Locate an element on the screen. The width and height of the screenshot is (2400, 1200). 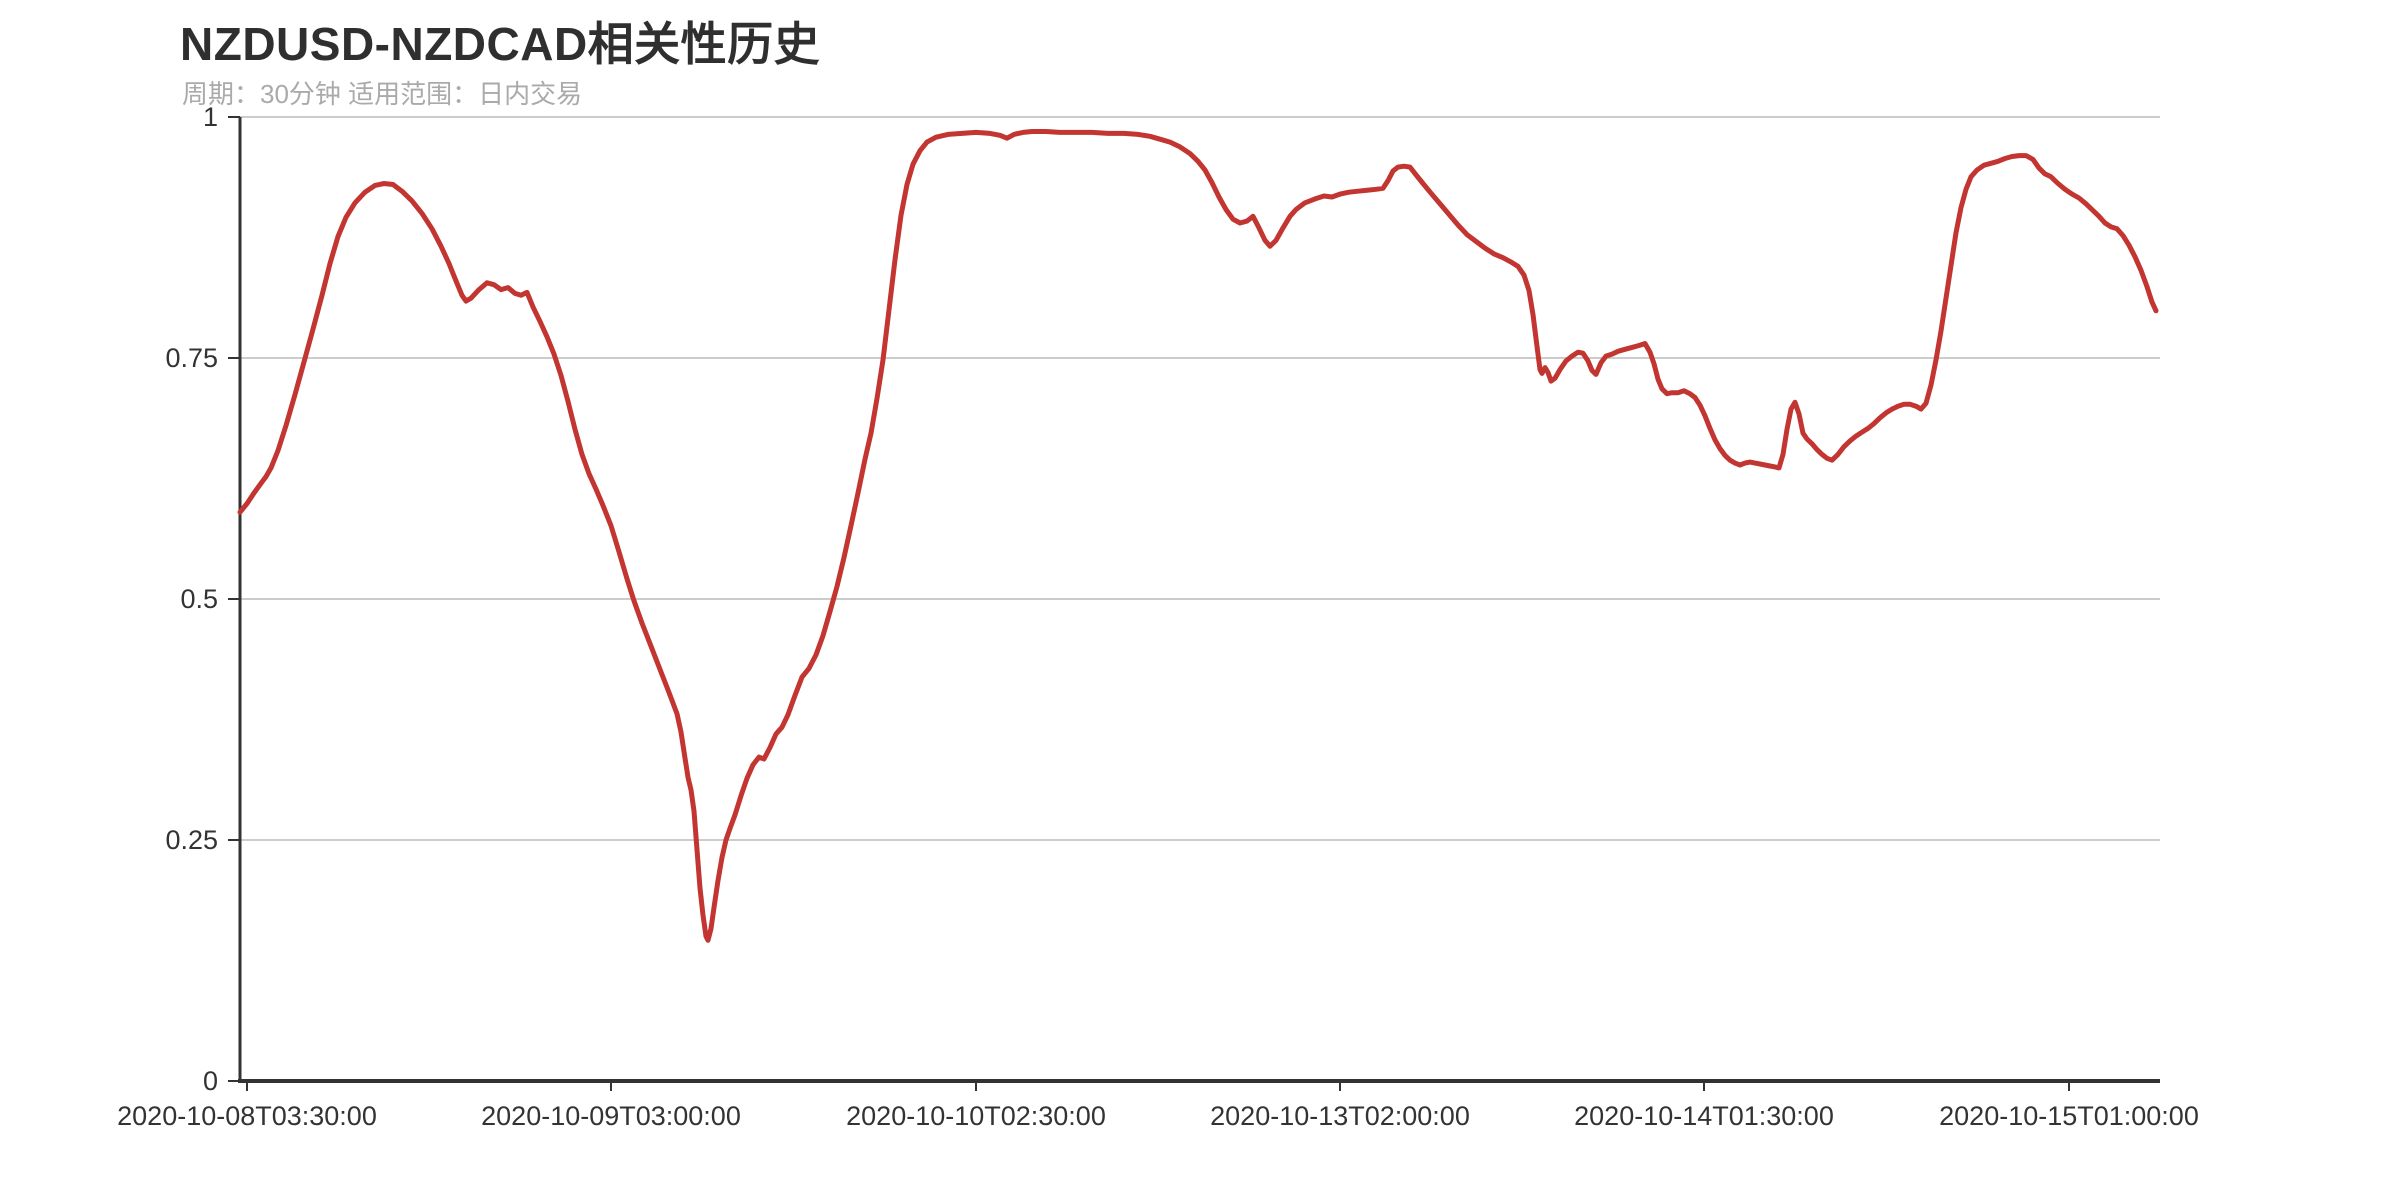
x-axis-label: 2020-10-09T03:00:00 is located at coordinates (611, 1116).